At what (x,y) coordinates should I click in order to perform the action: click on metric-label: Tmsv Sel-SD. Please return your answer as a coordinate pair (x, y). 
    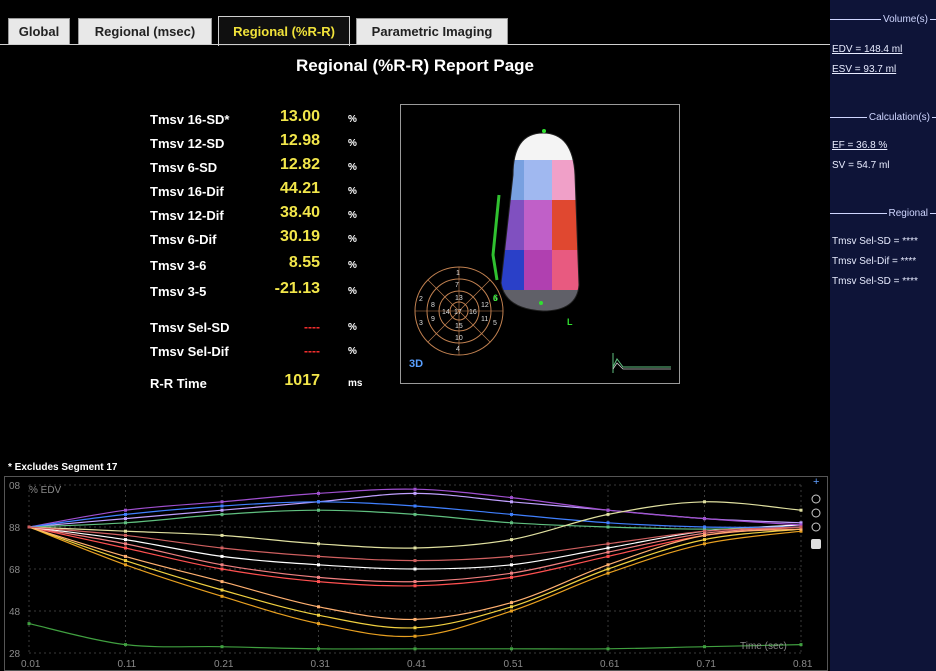
    Looking at the image, I should click on (190, 327).